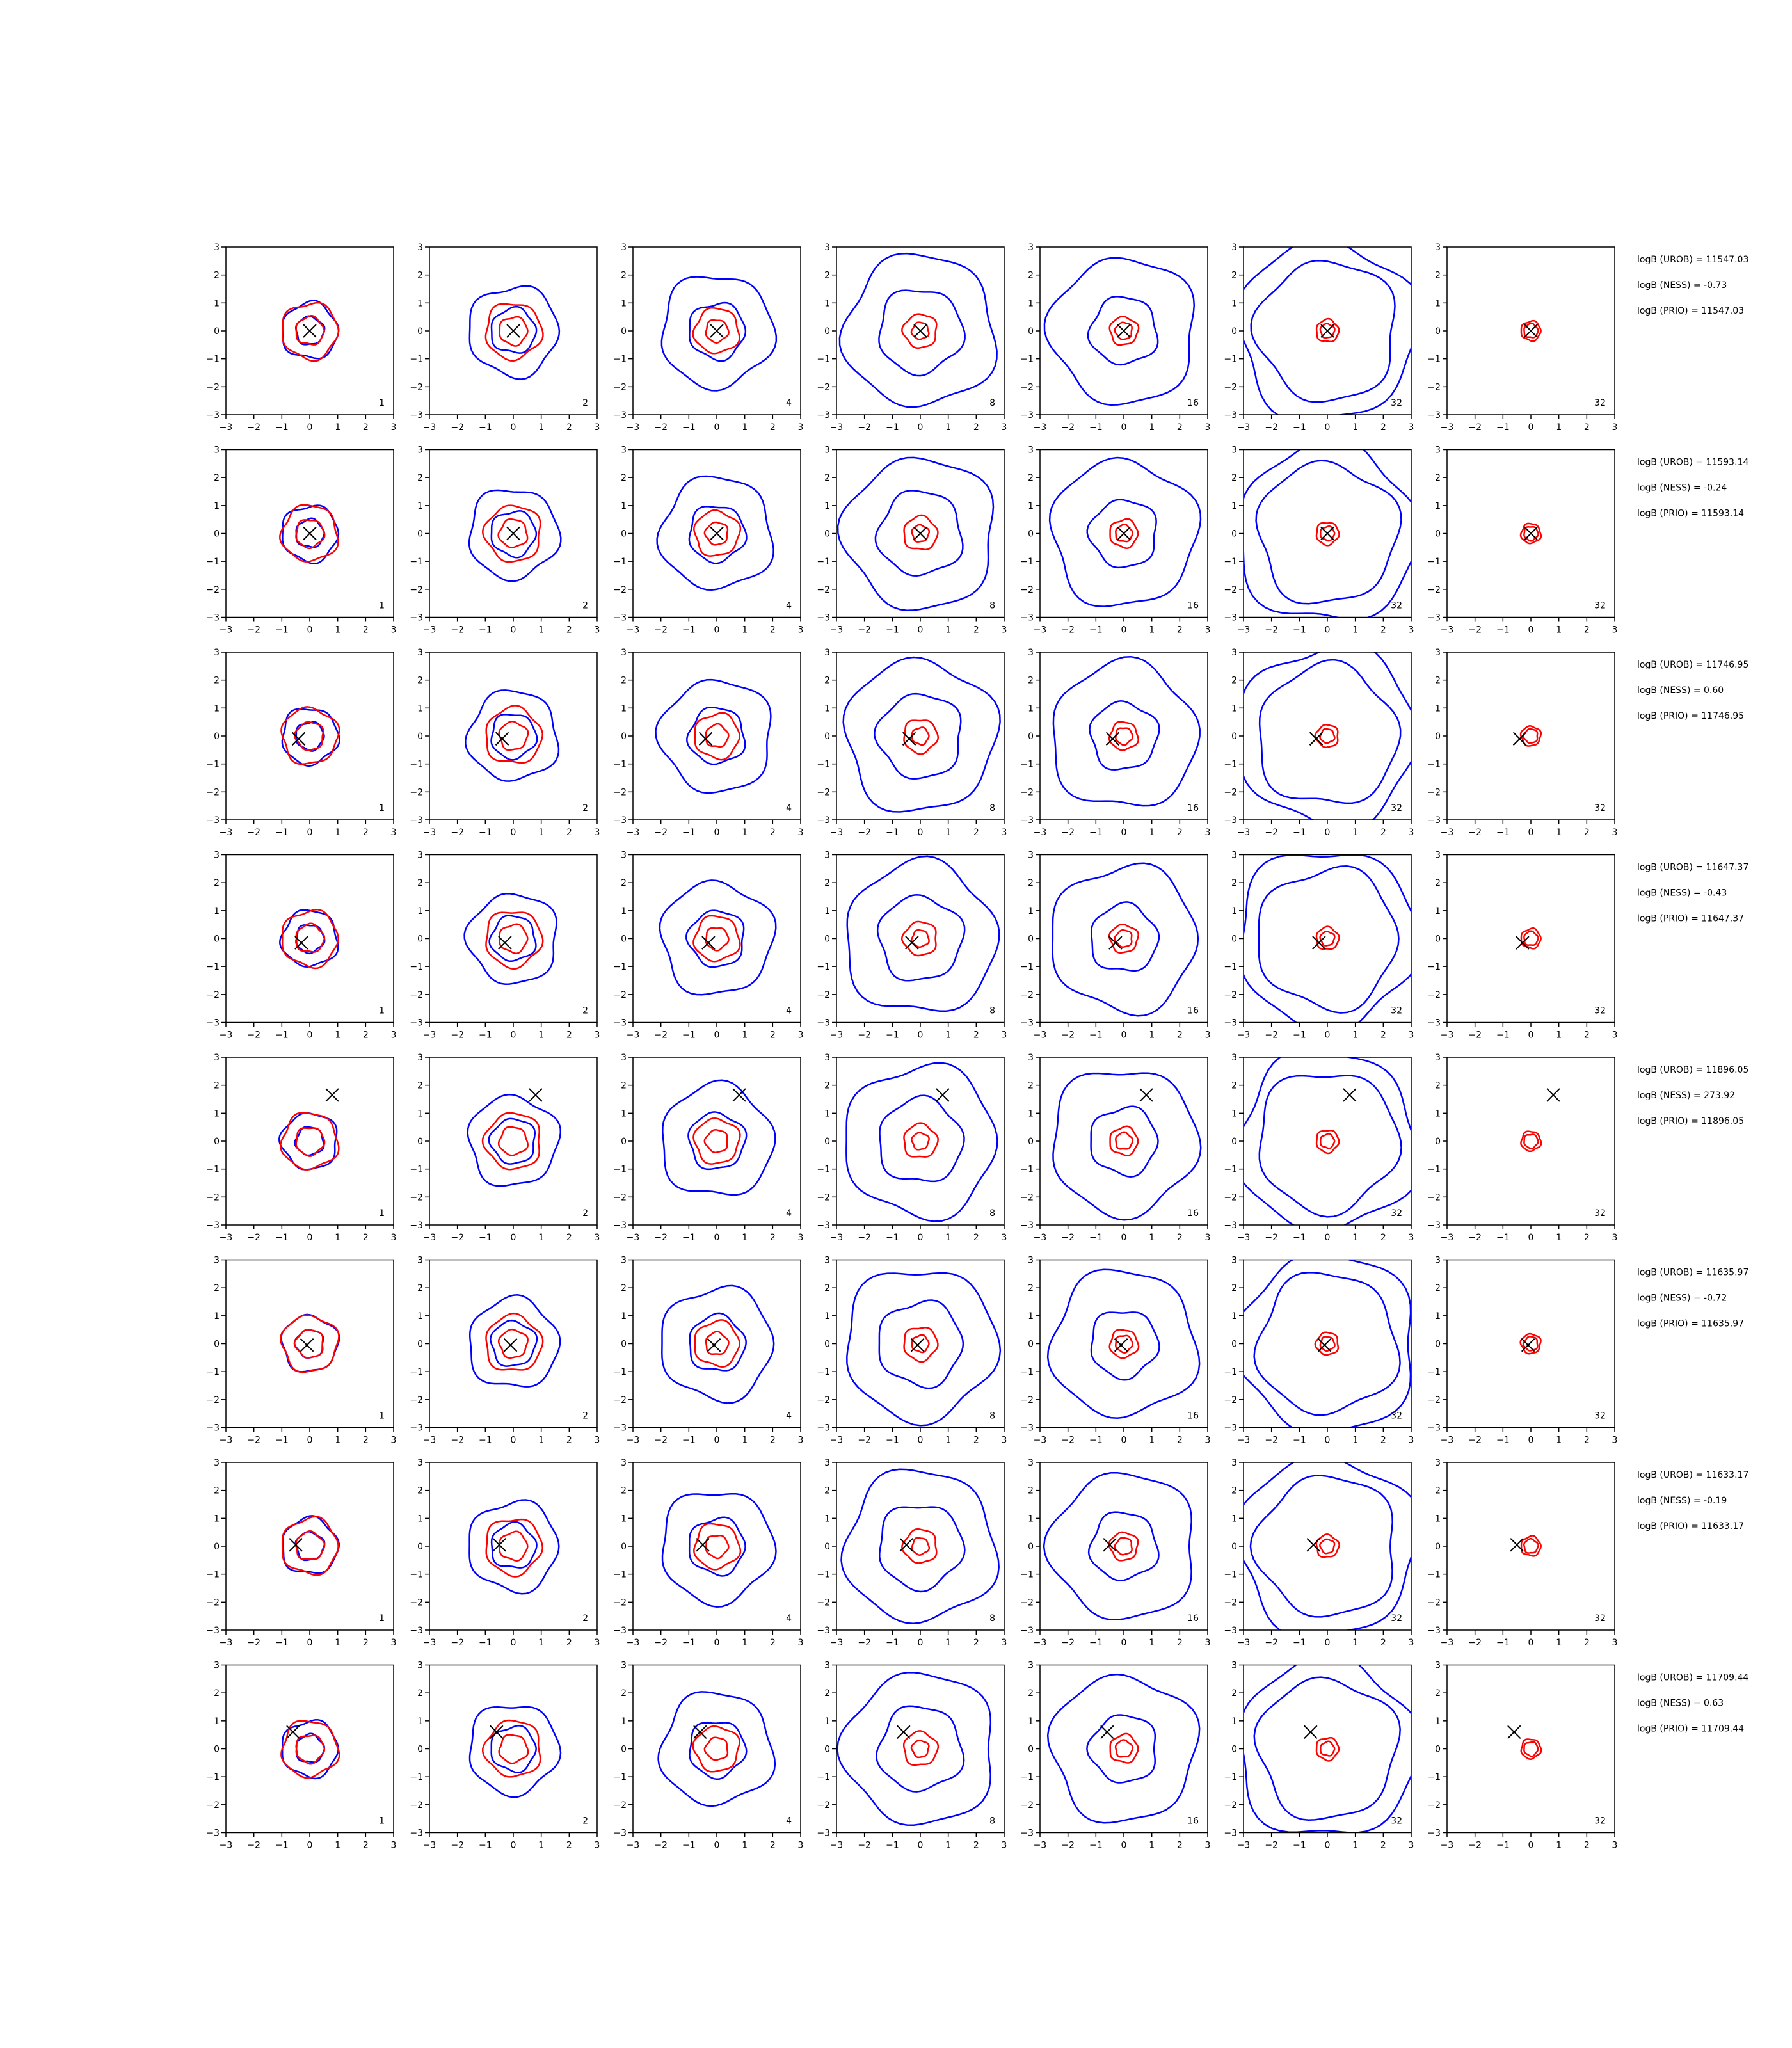 This screenshot has height=2048, width=1792. What do you see at coordinates (1690, 311) in the screenshot?
I see `annotation: logB (PRIO) = 11547.03` at bounding box center [1690, 311].